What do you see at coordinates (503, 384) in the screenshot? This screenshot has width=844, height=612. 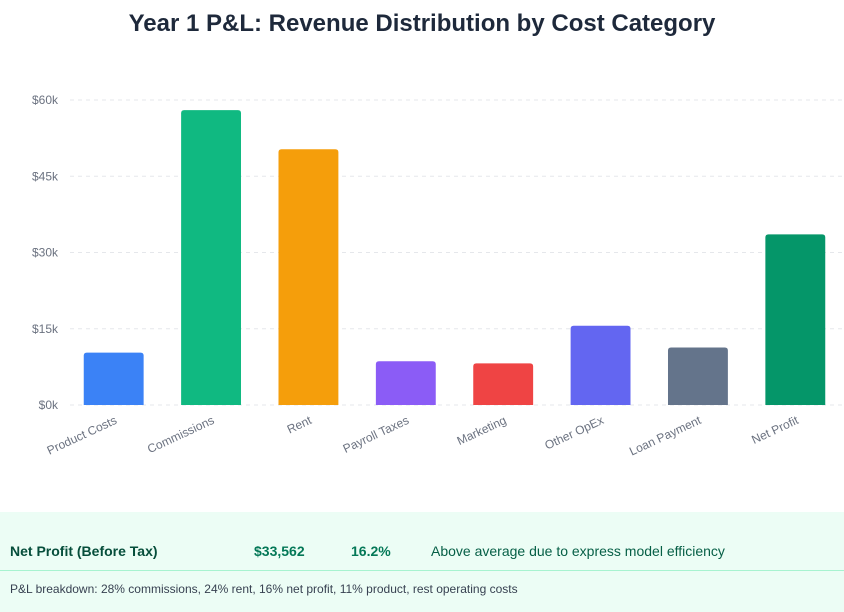 I see `bar-marketing` at bounding box center [503, 384].